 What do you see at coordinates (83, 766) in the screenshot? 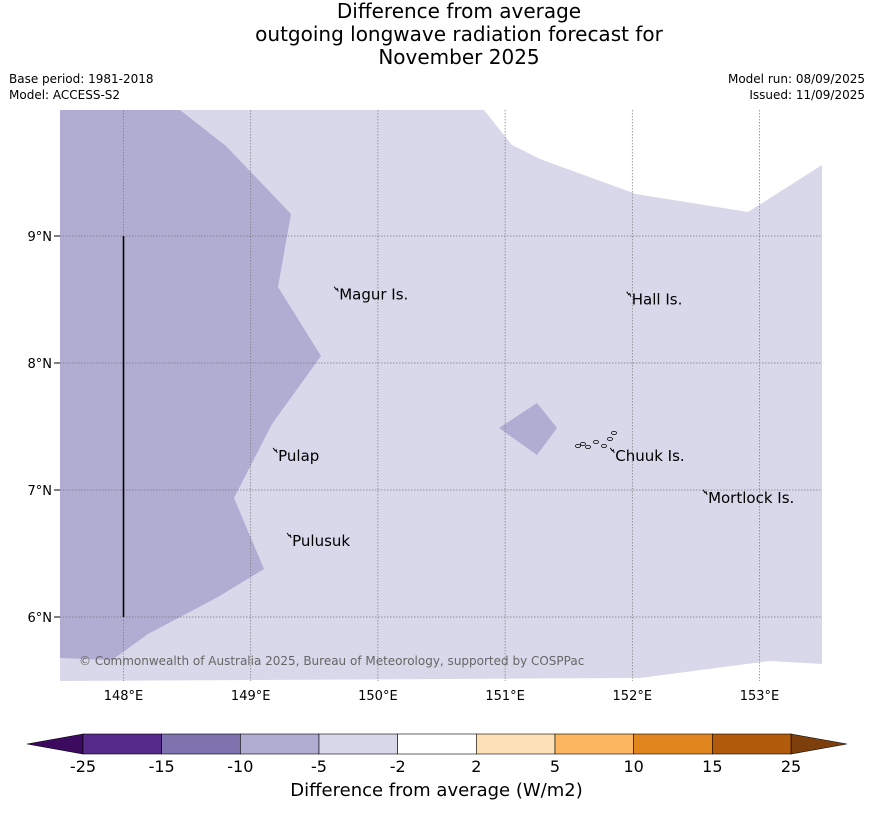
I see `colorbar-tick-label: -25` at bounding box center [83, 766].